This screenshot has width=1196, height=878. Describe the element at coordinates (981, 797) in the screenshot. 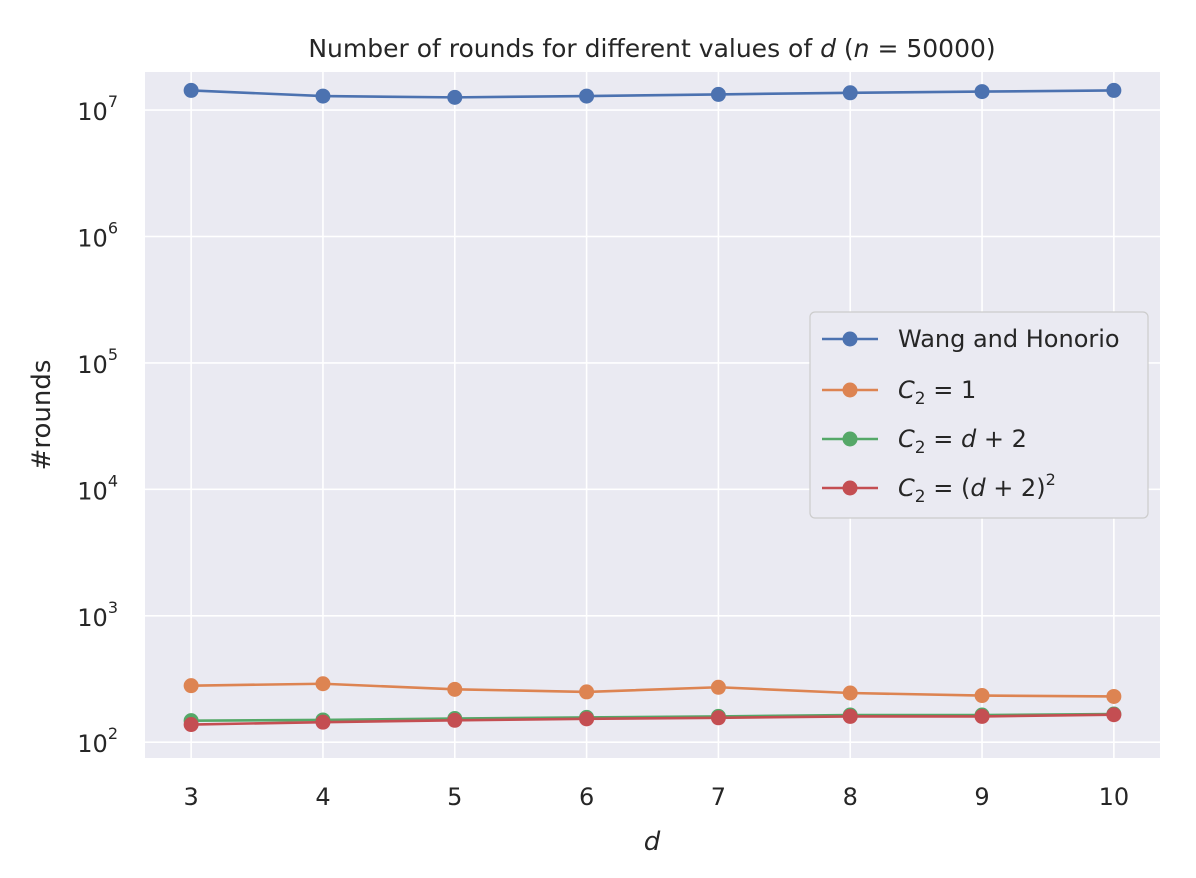

I see `x-tick-label: 9` at that location.